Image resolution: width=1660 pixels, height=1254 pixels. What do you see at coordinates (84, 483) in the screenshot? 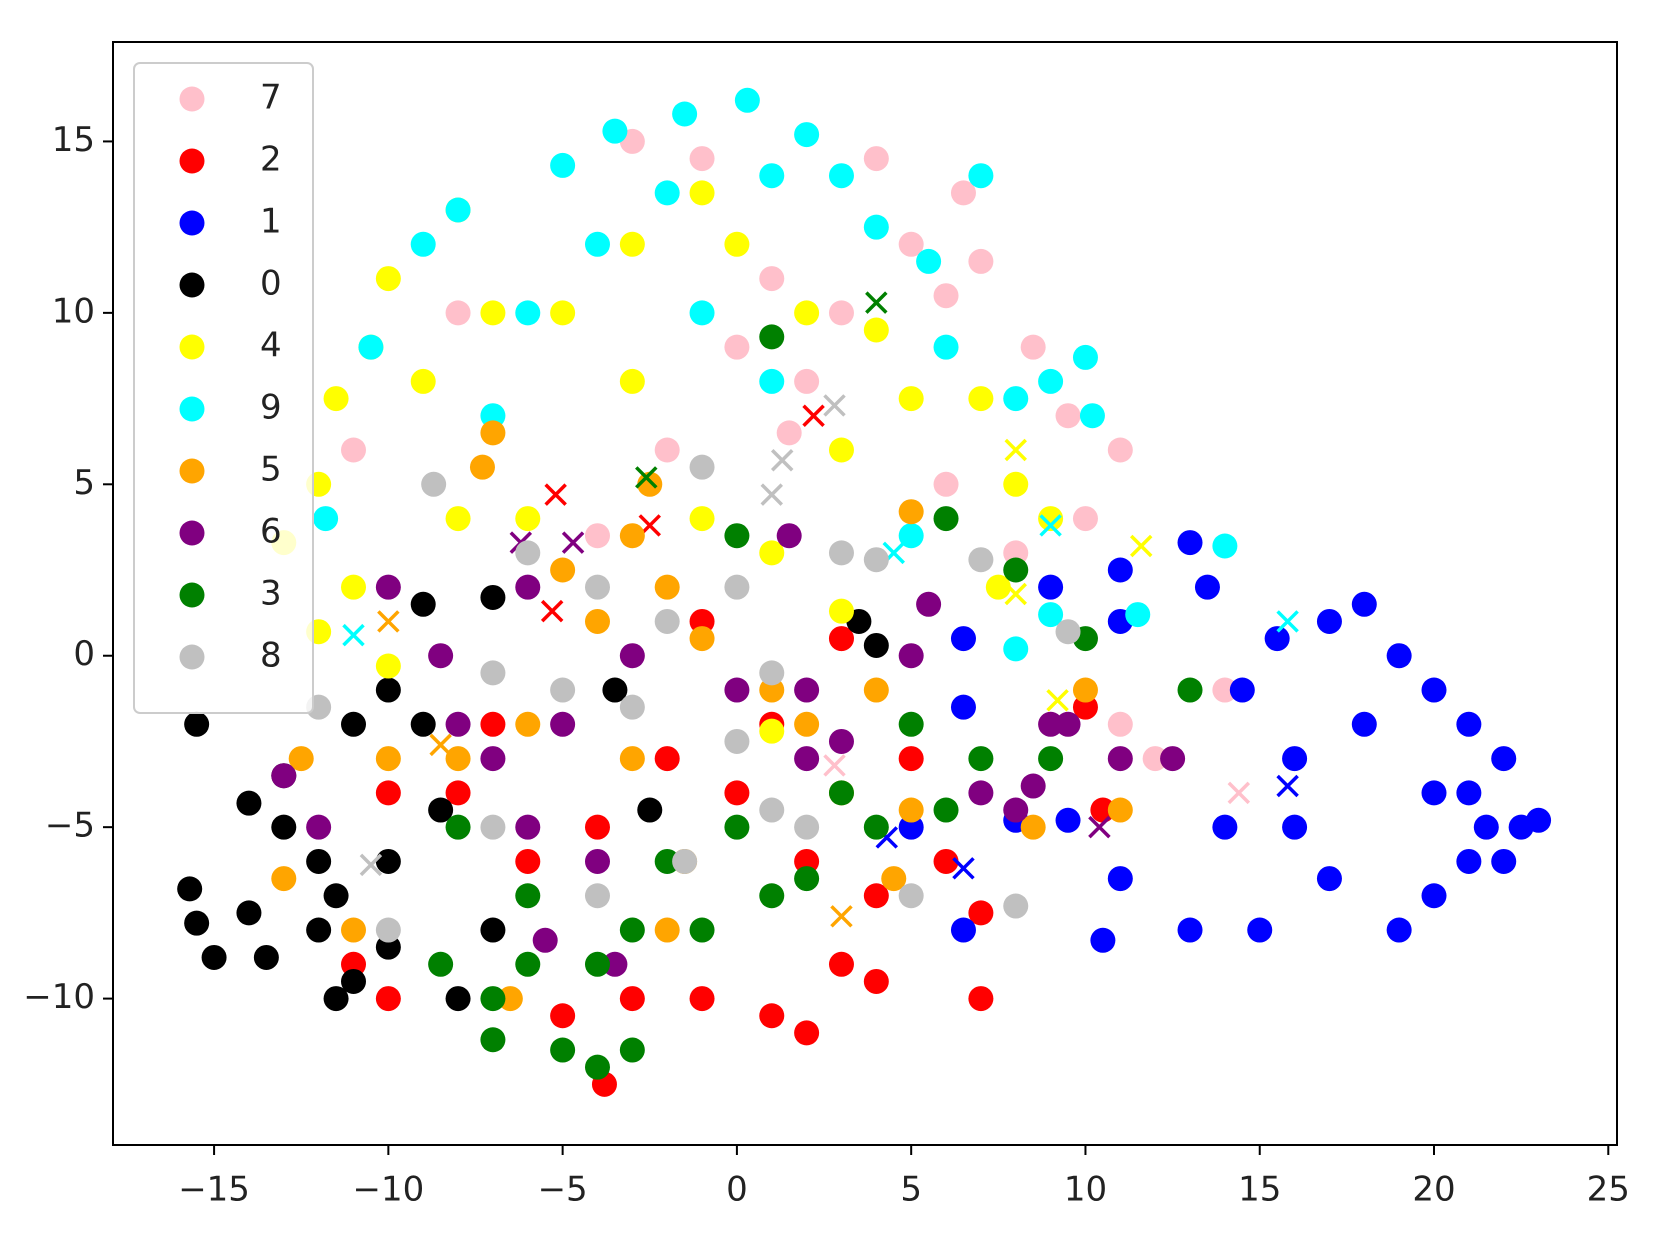
I see `y-tick-label: 5` at bounding box center [84, 483].